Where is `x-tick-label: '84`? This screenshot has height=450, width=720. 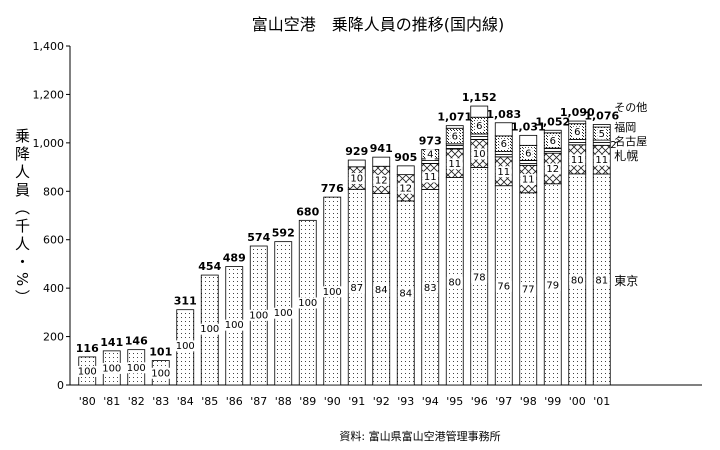
x-tick-label: '84 is located at coordinates (185, 401).